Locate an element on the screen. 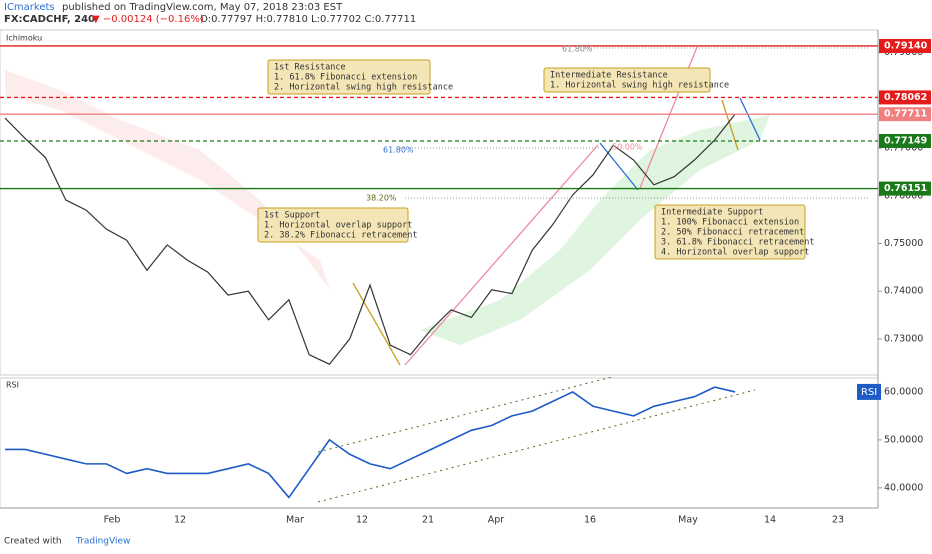 This screenshot has height=554, width=932. x-tick-label: 14 is located at coordinates (770, 520).